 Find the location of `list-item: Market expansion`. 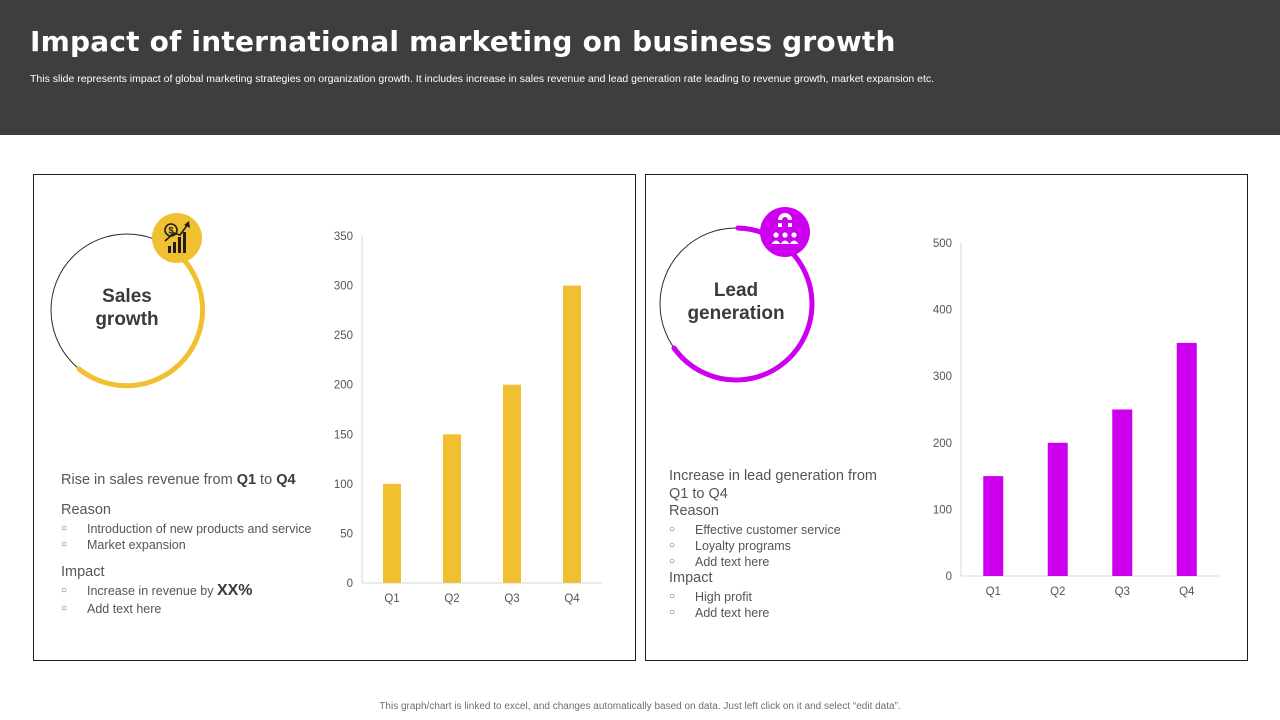

list-item: Market expansion is located at coordinates (186, 545).